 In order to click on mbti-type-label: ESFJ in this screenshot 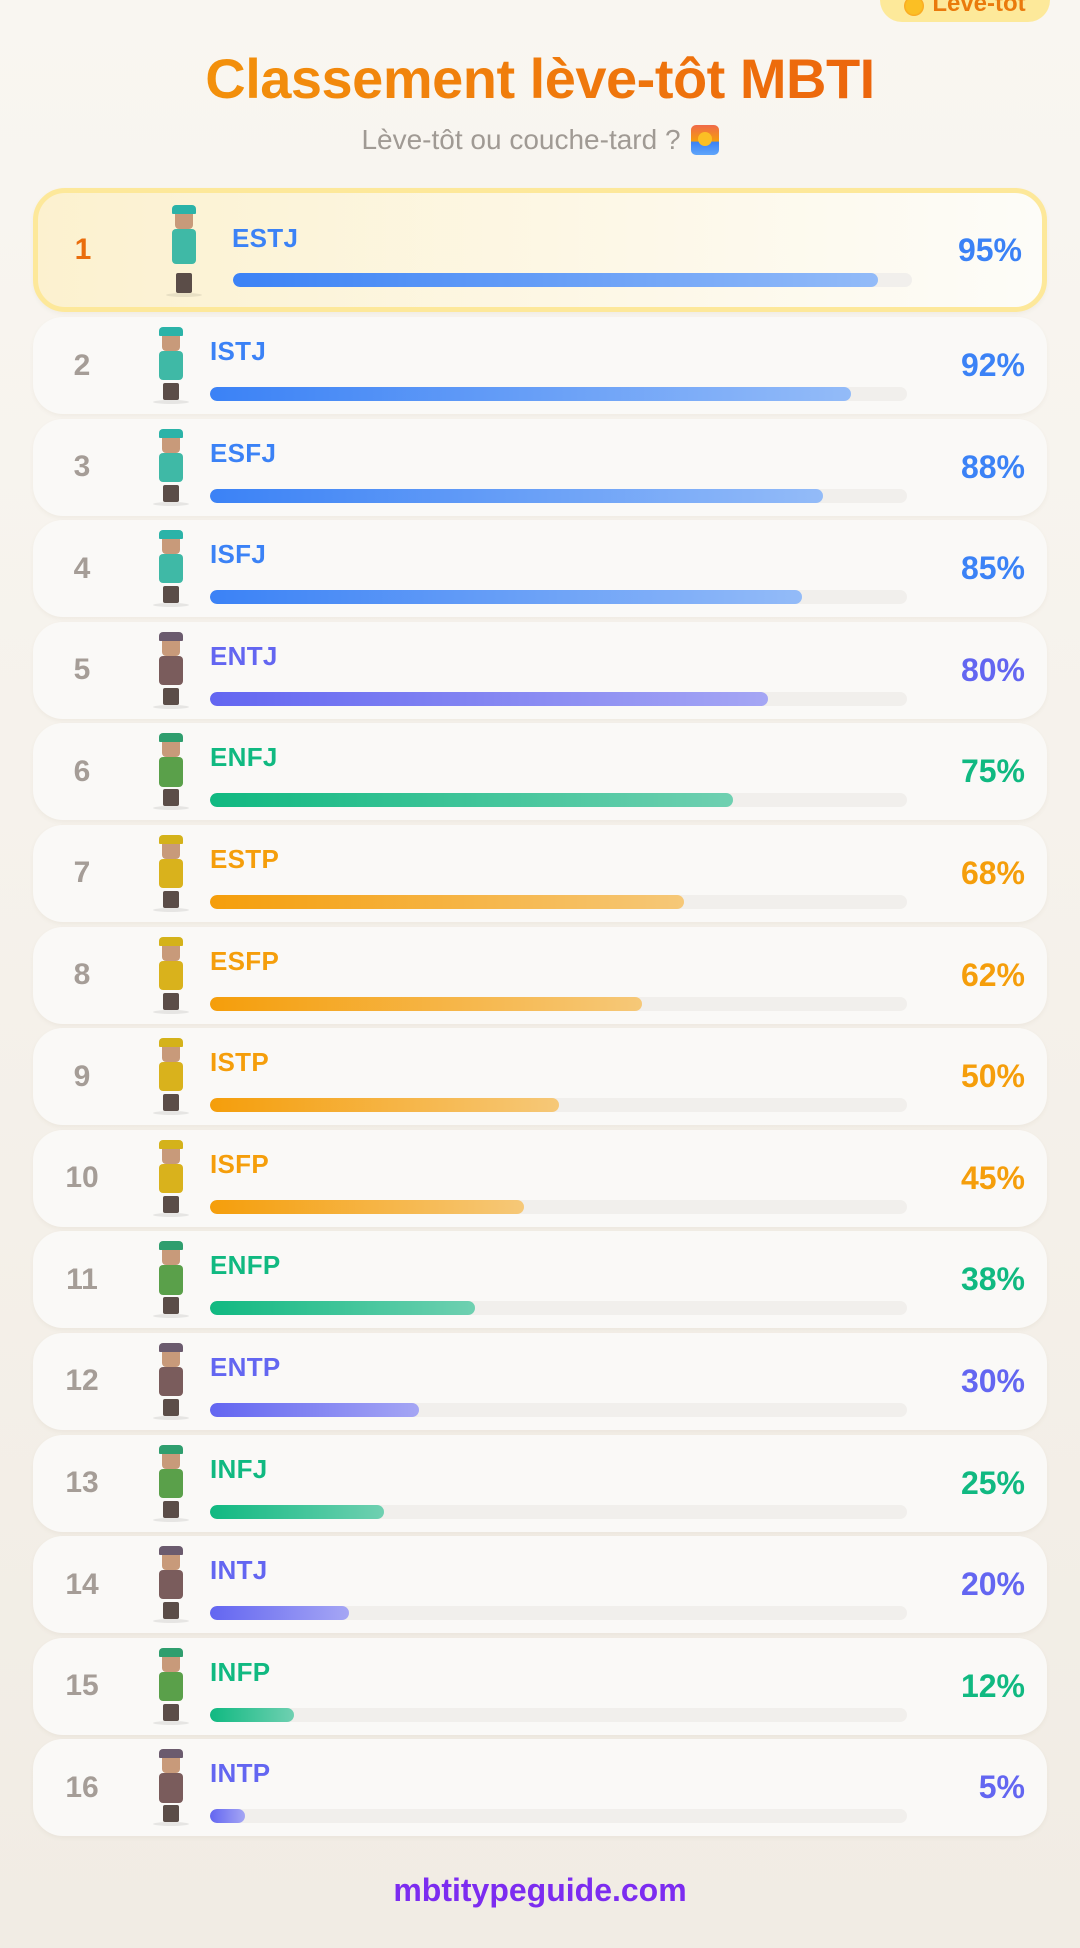, I will do `click(243, 452)`.